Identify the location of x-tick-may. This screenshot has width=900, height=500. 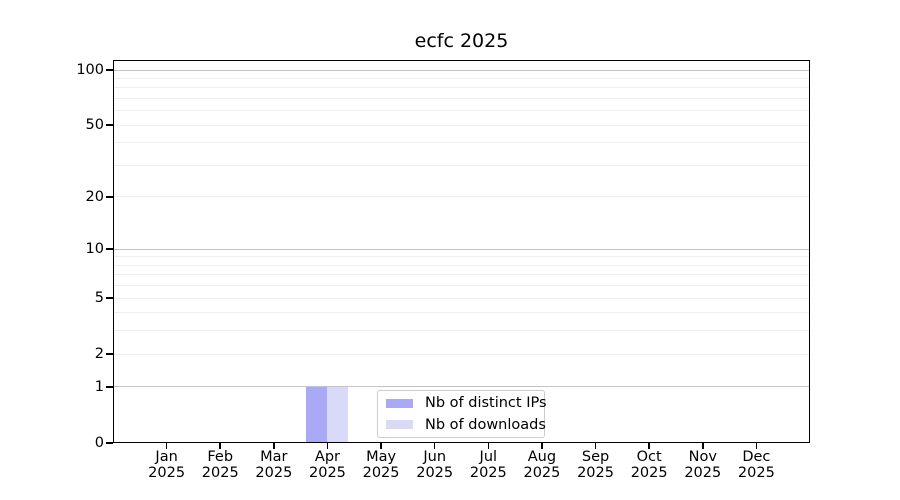
(381, 446).